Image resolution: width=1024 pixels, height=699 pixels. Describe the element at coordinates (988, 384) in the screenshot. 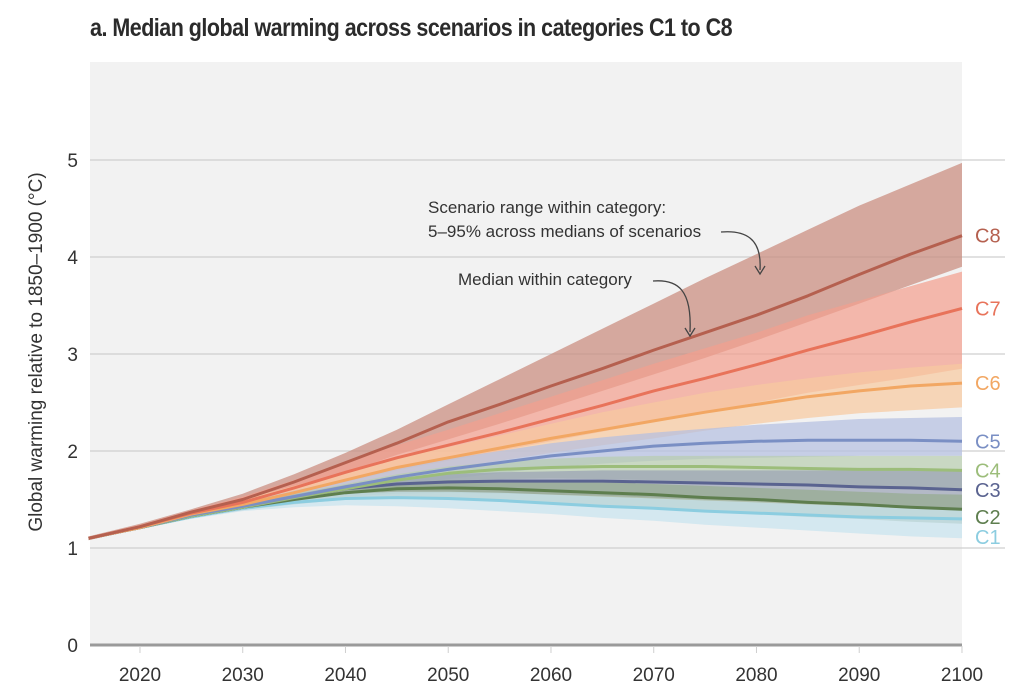

I see `category-label-c6: C6` at that location.